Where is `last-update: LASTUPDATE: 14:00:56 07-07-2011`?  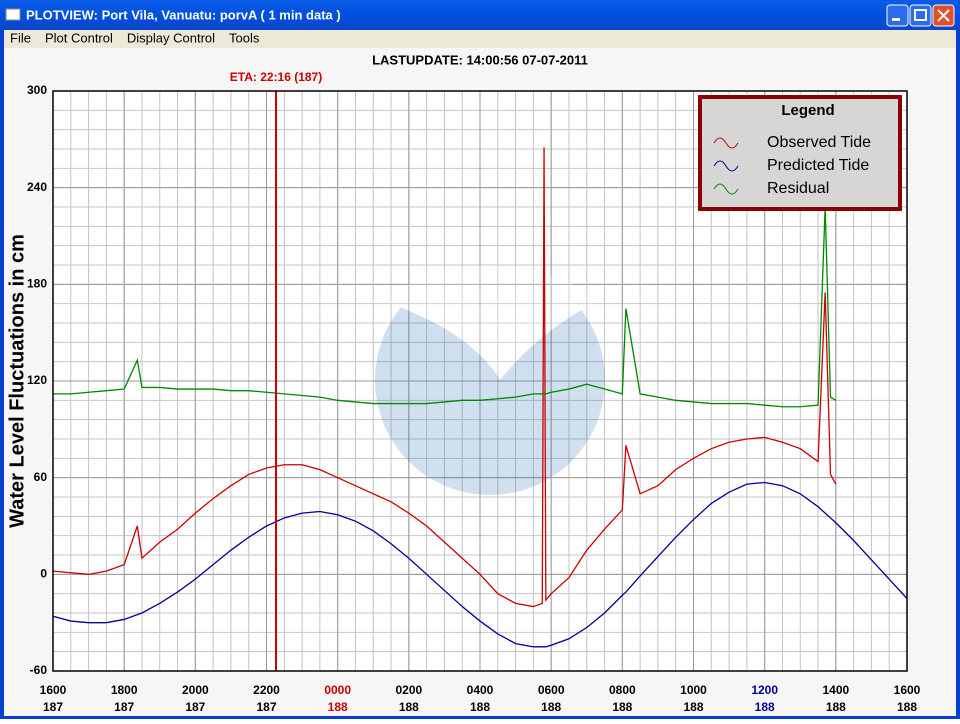 last-update: LASTUPDATE: 14:00:56 07-07-2011 is located at coordinates (480, 59).